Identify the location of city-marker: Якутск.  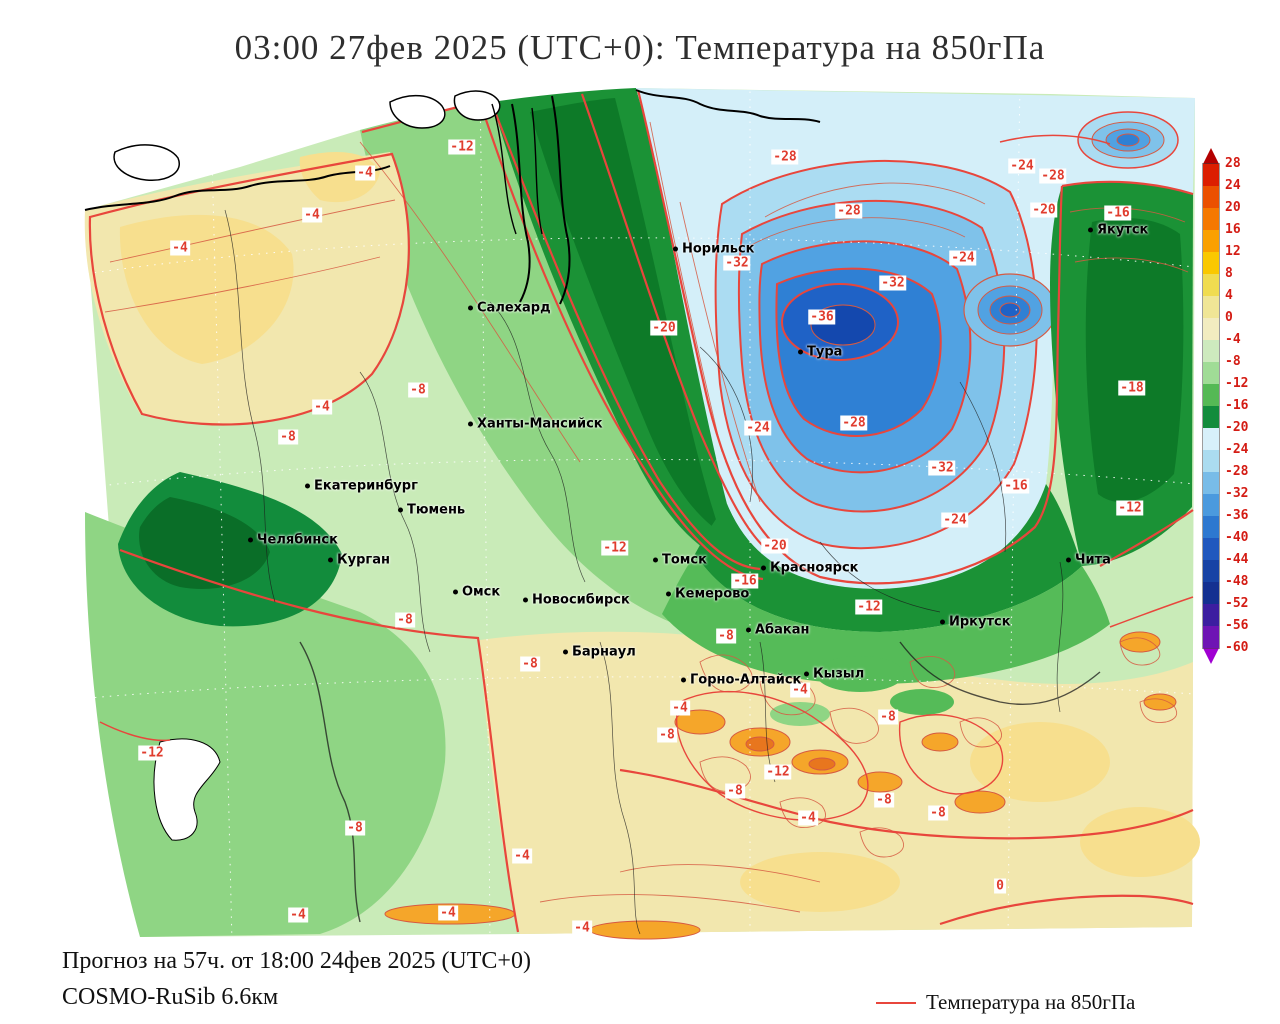
(1118, 230).